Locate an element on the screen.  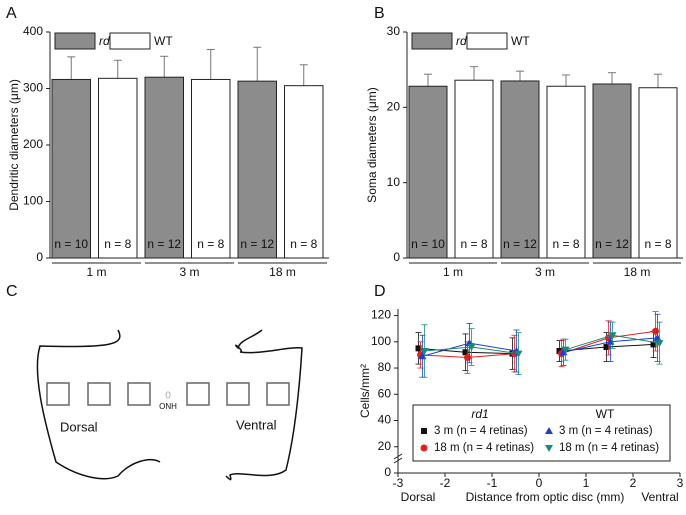
y-tick-label: 400 is located at coordinates (33, 31).